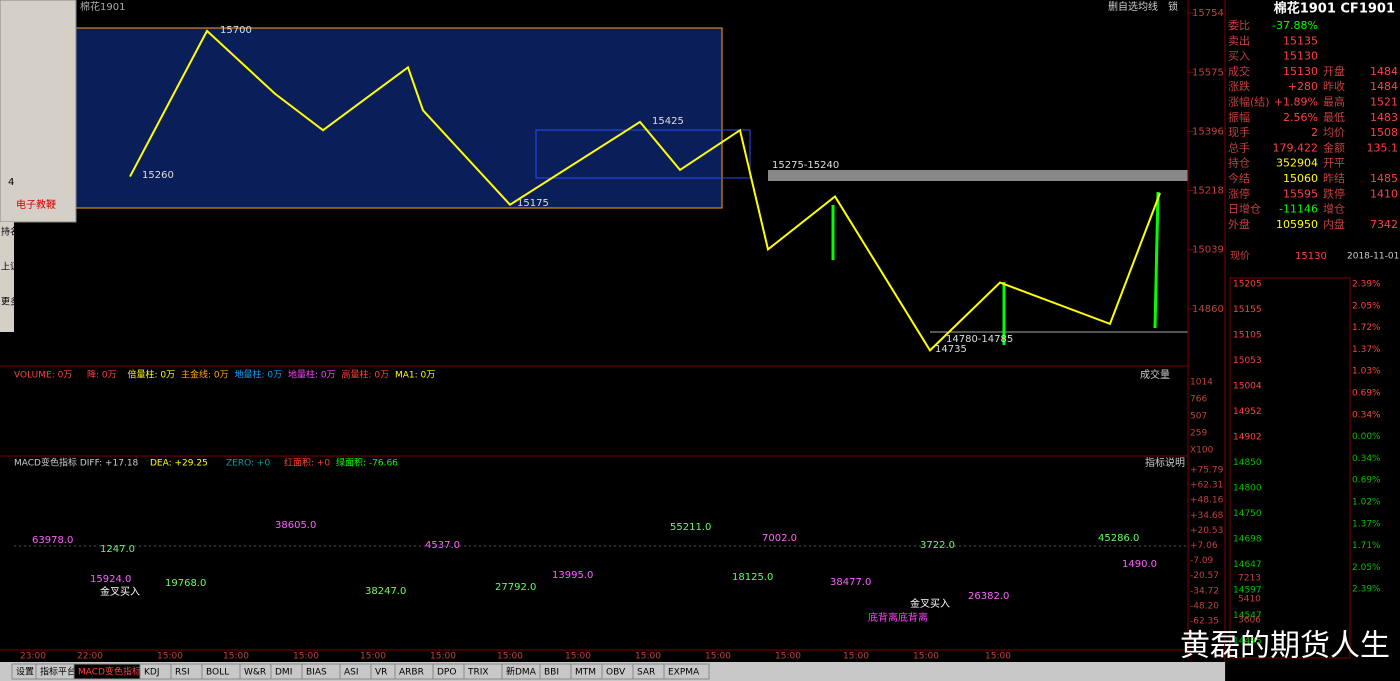  Describe the element at coordinates (1239, 117) in the screenshot. I see `quote-label: 振幅` at that location.